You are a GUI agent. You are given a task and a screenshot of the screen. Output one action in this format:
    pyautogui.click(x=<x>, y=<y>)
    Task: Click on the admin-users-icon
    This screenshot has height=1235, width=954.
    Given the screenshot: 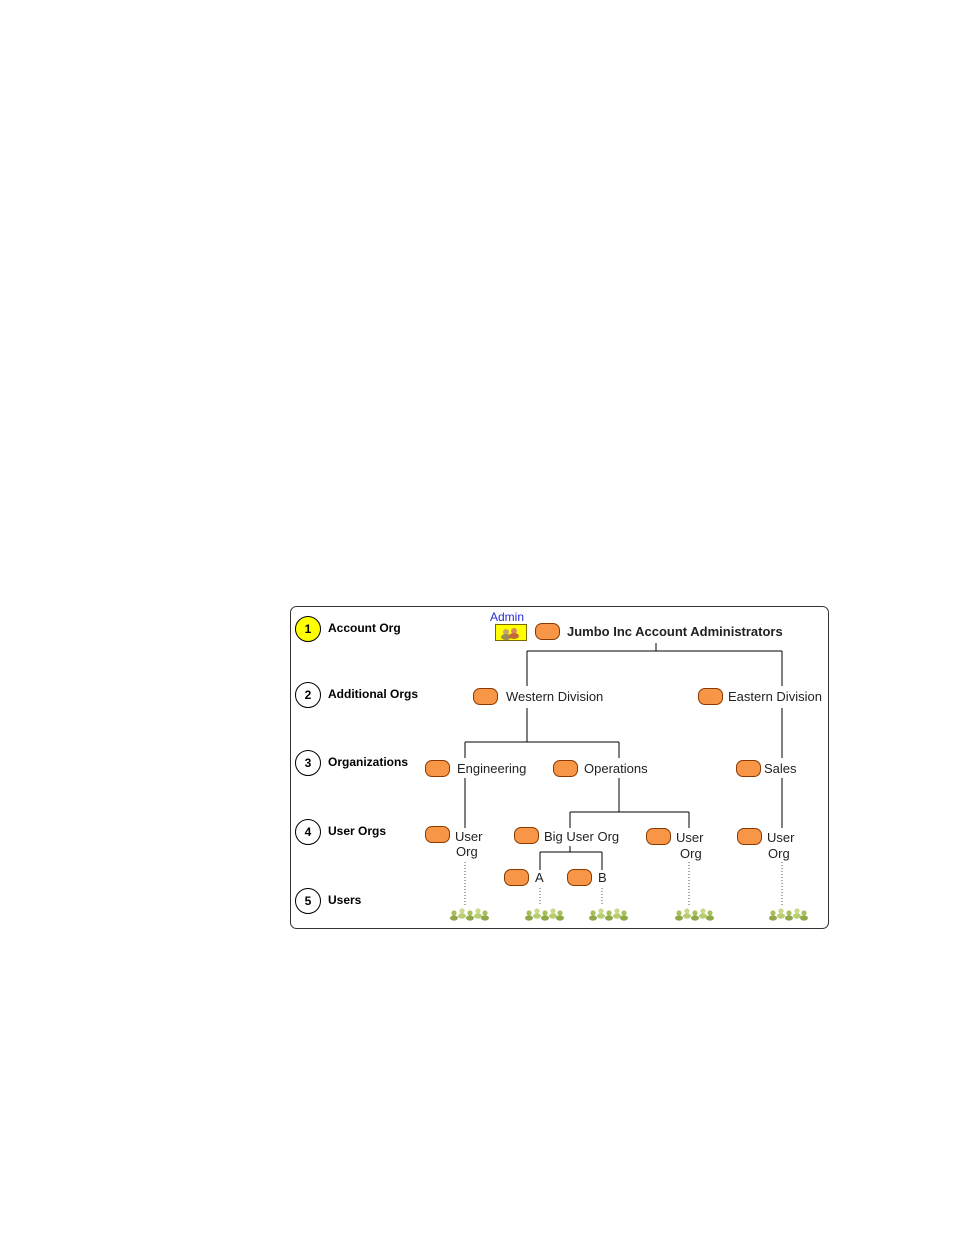 What is the action you would take?
    pyautogui.click(x=511, y=632)
    